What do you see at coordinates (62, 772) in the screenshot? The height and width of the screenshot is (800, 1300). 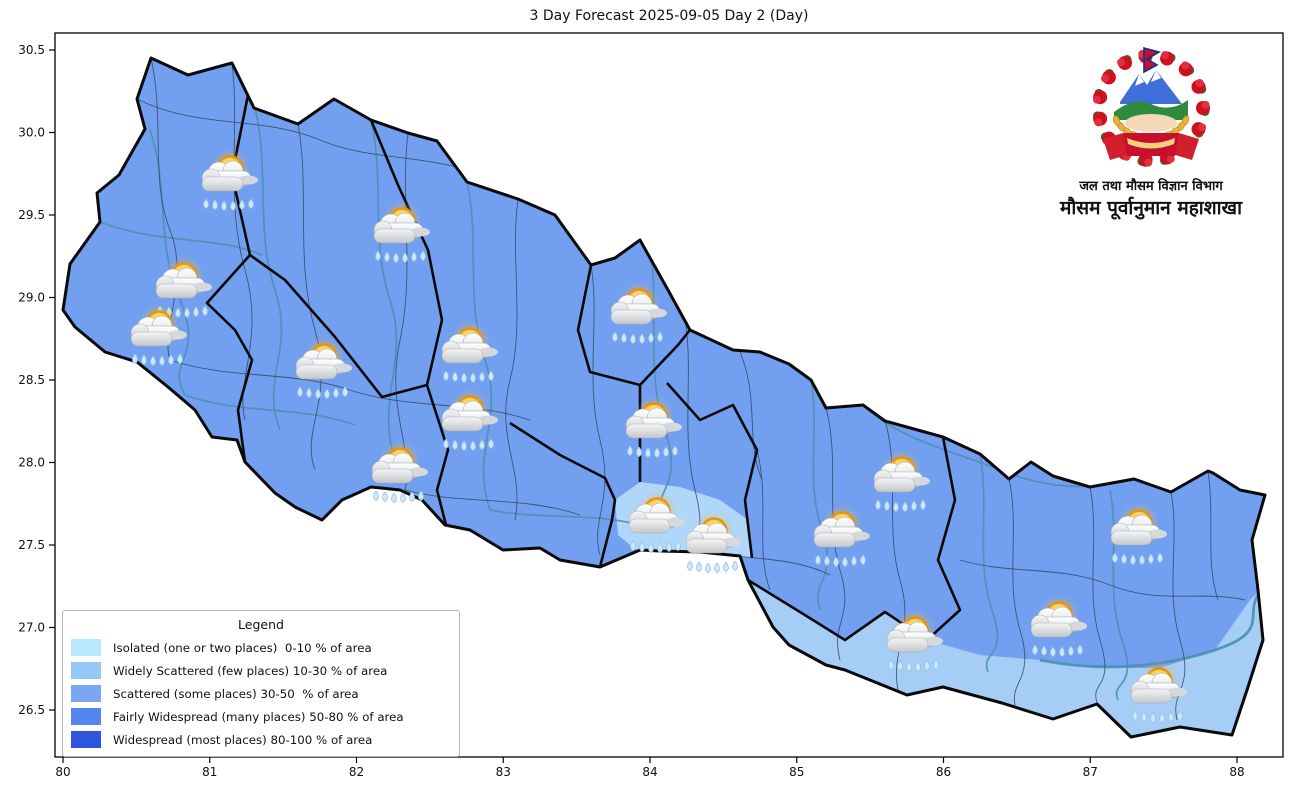 I see `x-tick-label: 80` at bounding box center [62, 772].